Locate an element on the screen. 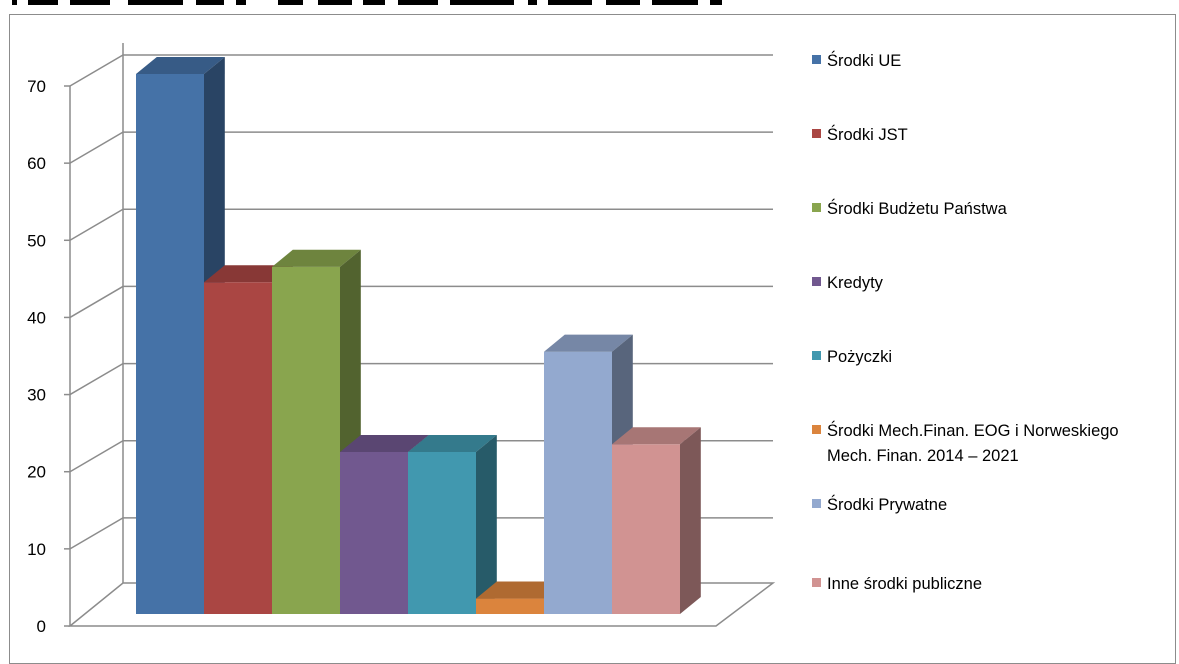  legend-item: Środki Prywatne is located at coordinates (879, 504).